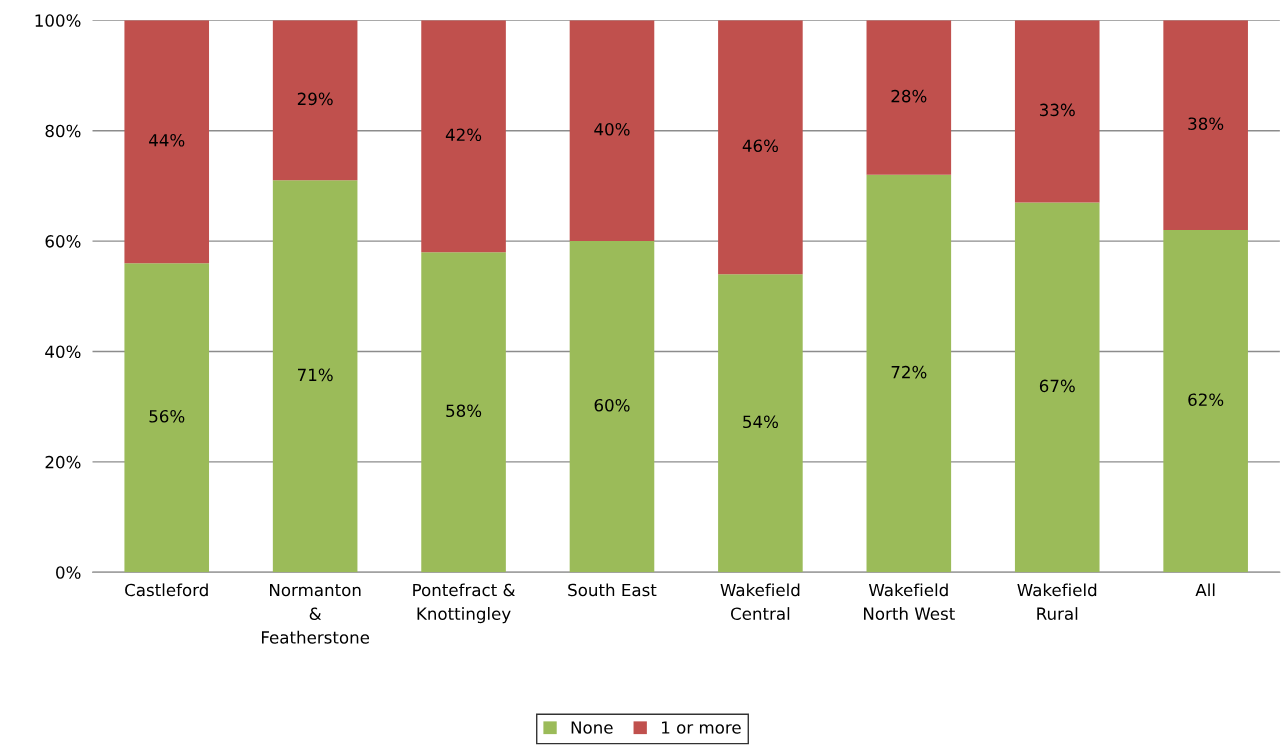 Image resolution: width=1285 pixels, height=752 pixels. Describe the element at coordinates (464, 603) in the screenshot. I see `x-tick-label: Pontefract & Knottingley` at that location.